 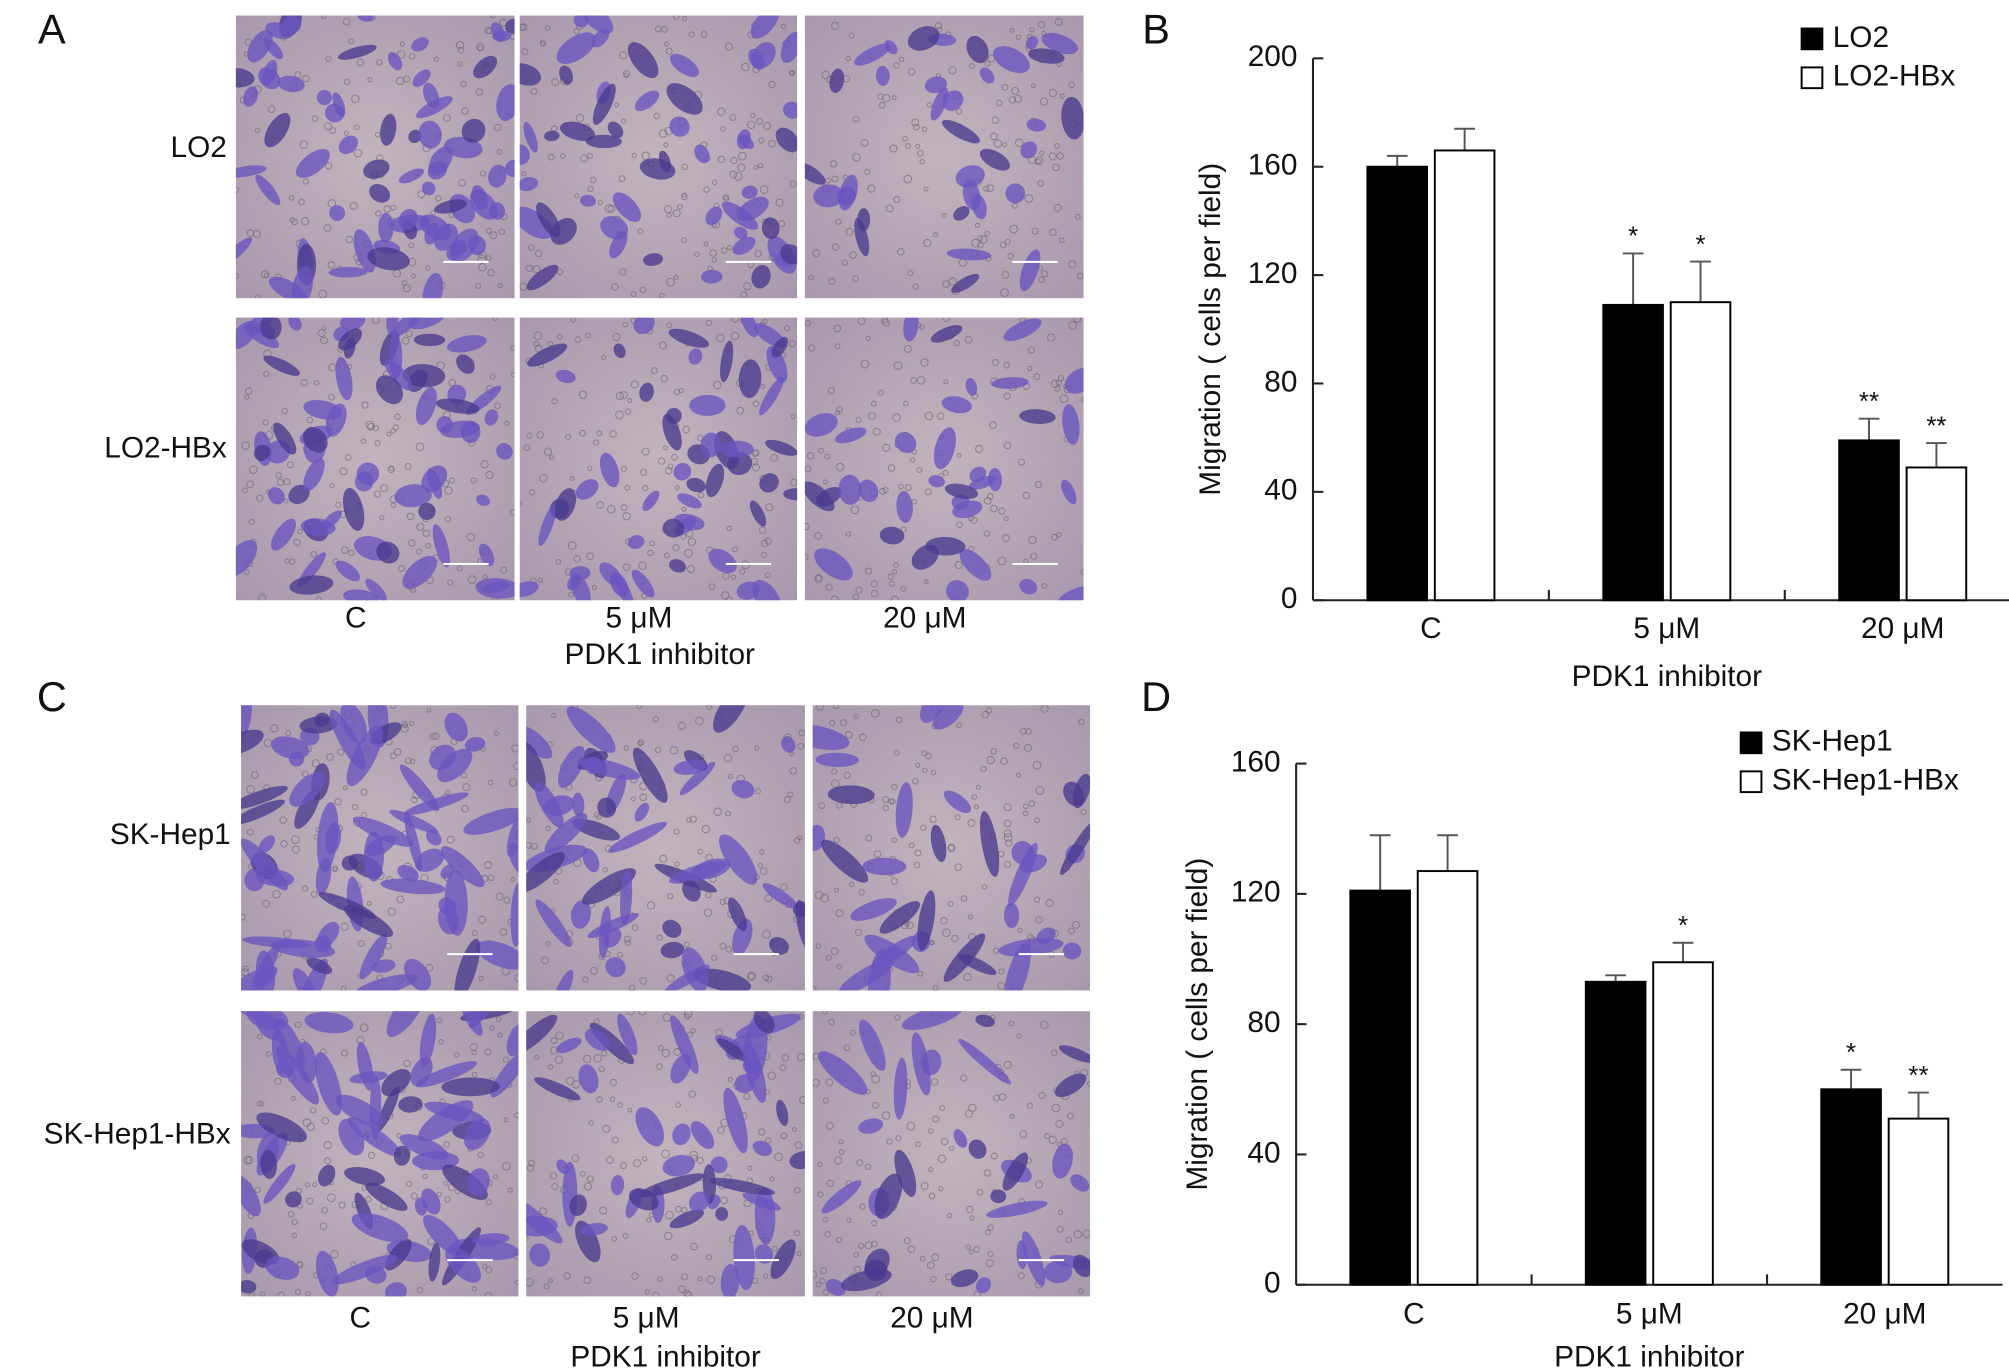 What do you see at coordinates (658, 157) in the screenshot?
I see `micrograph` at bounding box center [658, 157].